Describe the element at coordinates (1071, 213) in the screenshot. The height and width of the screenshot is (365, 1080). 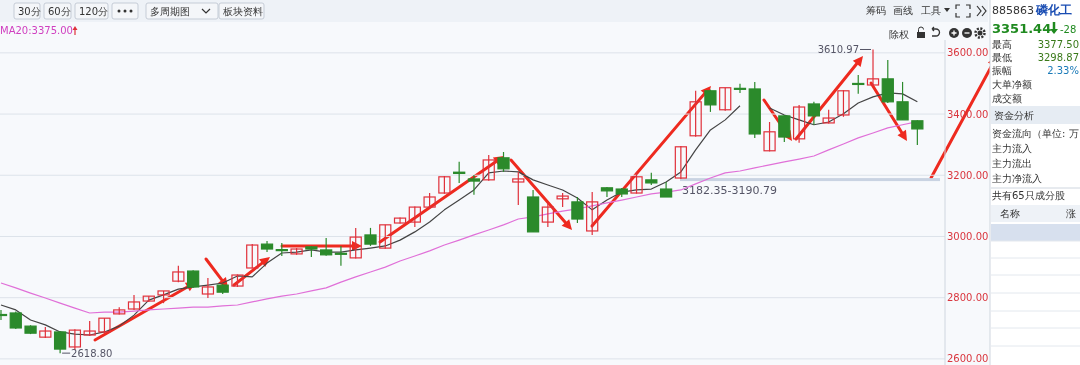
I see `text: 涨` at that location.